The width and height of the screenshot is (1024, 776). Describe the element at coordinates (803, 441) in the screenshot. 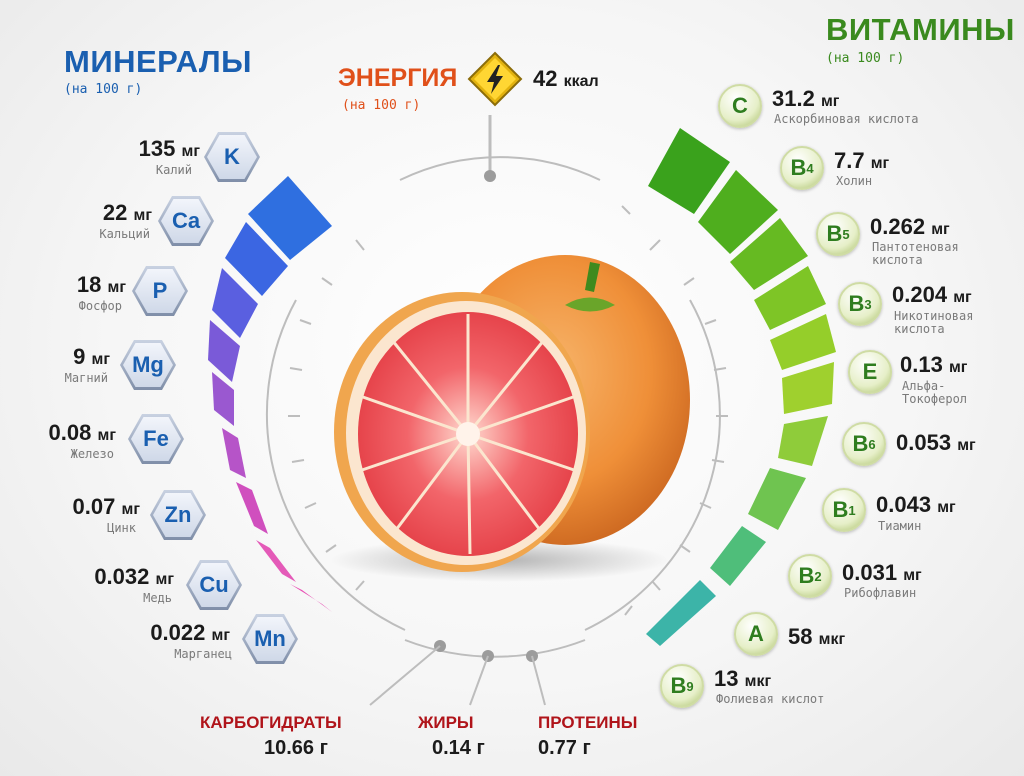

I see `vitamin-bar-b1` at that location.